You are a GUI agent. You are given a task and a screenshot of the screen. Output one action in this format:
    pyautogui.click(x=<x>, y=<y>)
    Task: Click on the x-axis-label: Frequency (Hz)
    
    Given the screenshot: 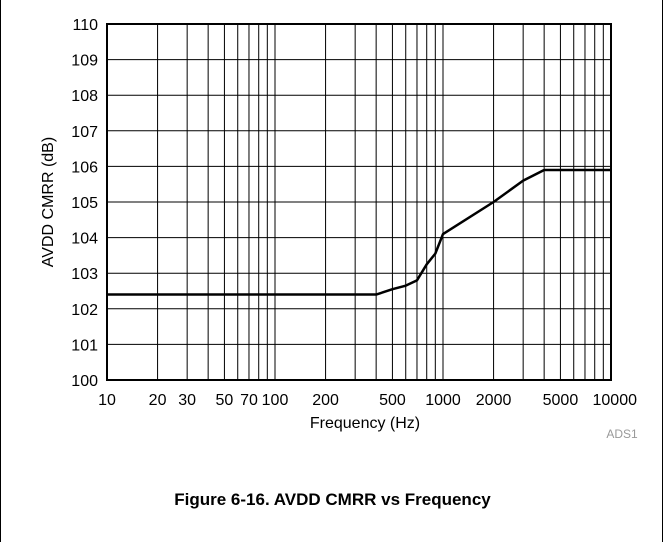 What is the action you would take?
    pyautogui.click(x=365, y=423)
    